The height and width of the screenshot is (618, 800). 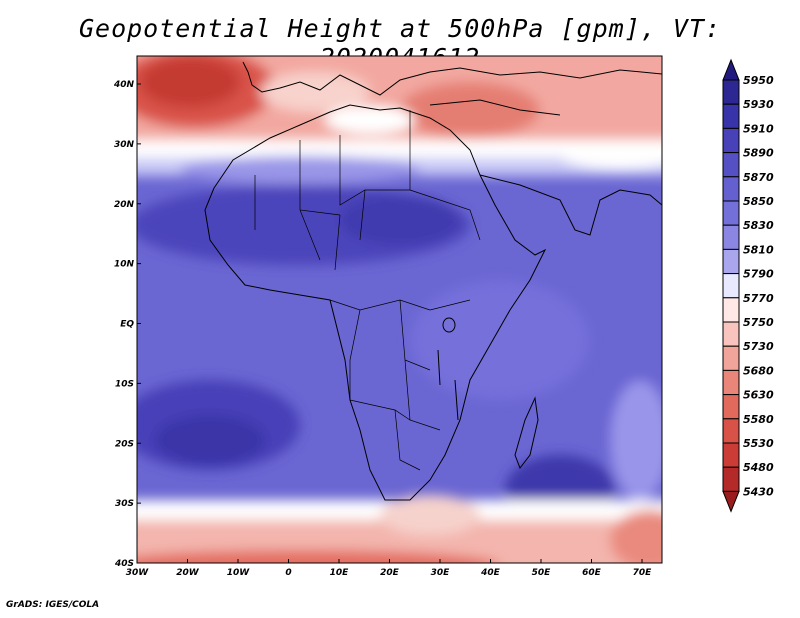 What do you see at coordinates (288, 573) in the screenshot?
I see `lon-tick-label: 0` at bounding box center [288, 573].